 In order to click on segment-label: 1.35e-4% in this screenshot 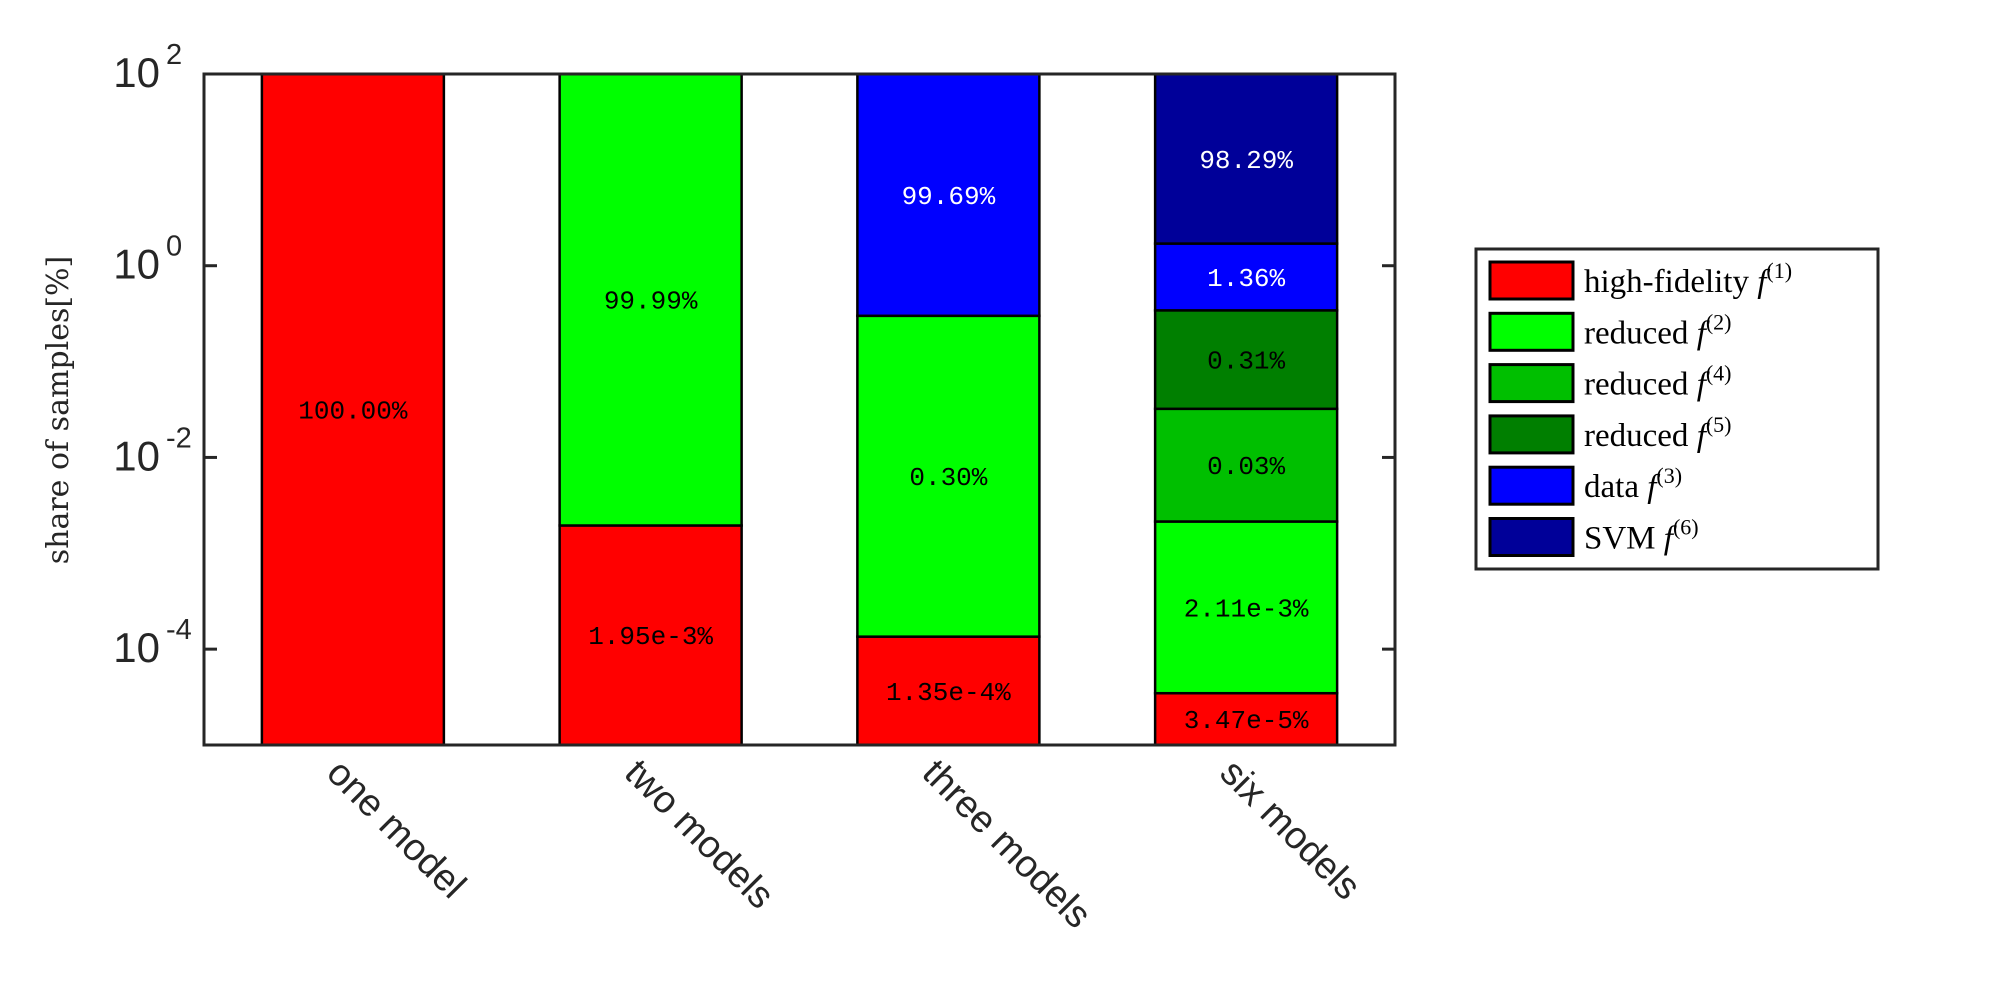, I will do `click(948, 693)`.